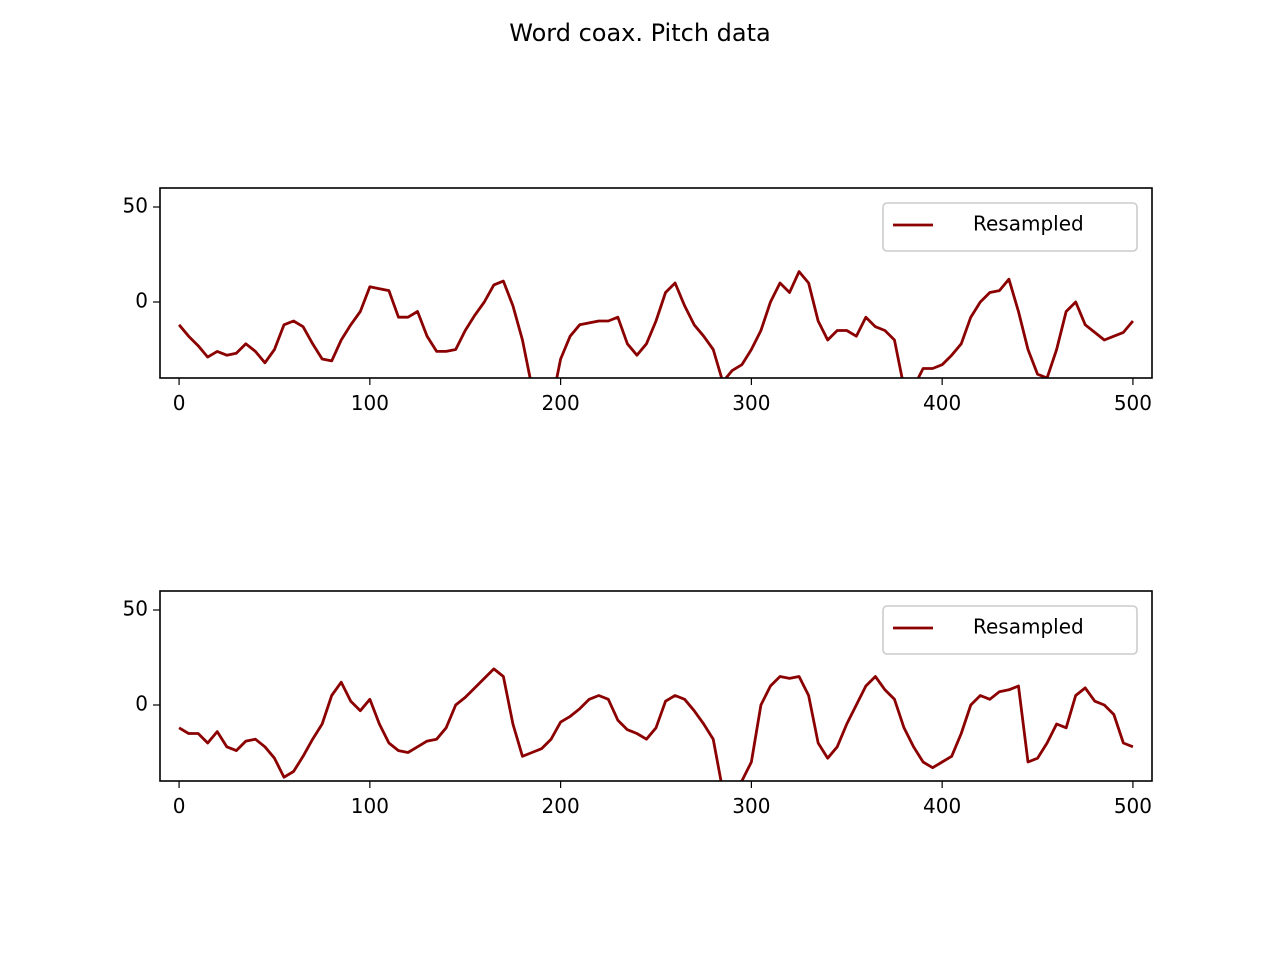 The height and width of the screenshot is (960, 1280). Describe the element at coordinates (639, 33) in the screenshot. I see `figure-title: Word coax. Pitch data` at that location.